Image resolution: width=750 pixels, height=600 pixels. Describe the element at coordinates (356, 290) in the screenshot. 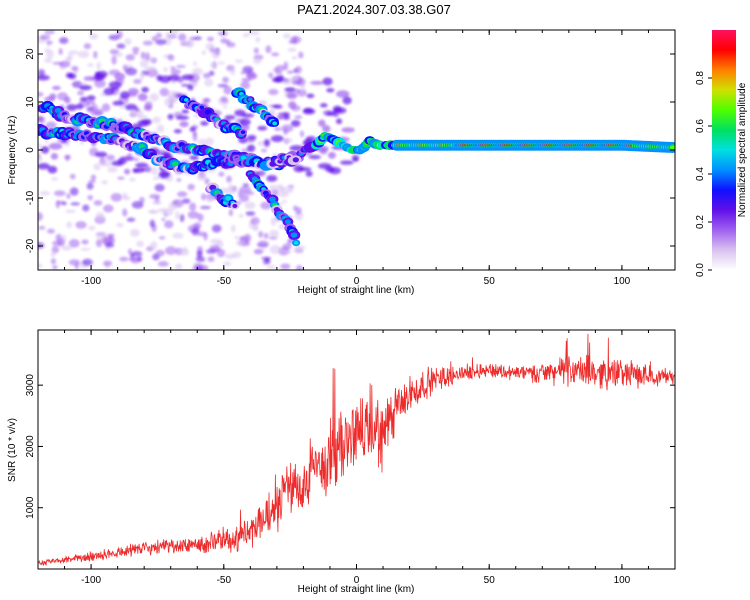

I see `spectrogram-x-label: Height of straight line (km)` at that location.